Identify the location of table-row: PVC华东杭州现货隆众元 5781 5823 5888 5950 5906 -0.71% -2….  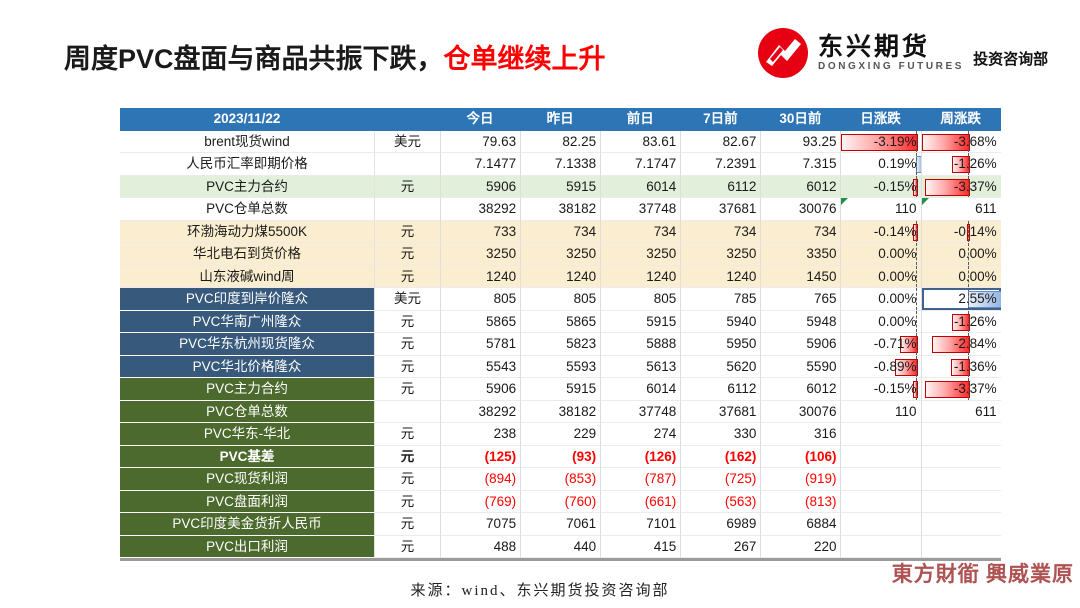
(560, 344).